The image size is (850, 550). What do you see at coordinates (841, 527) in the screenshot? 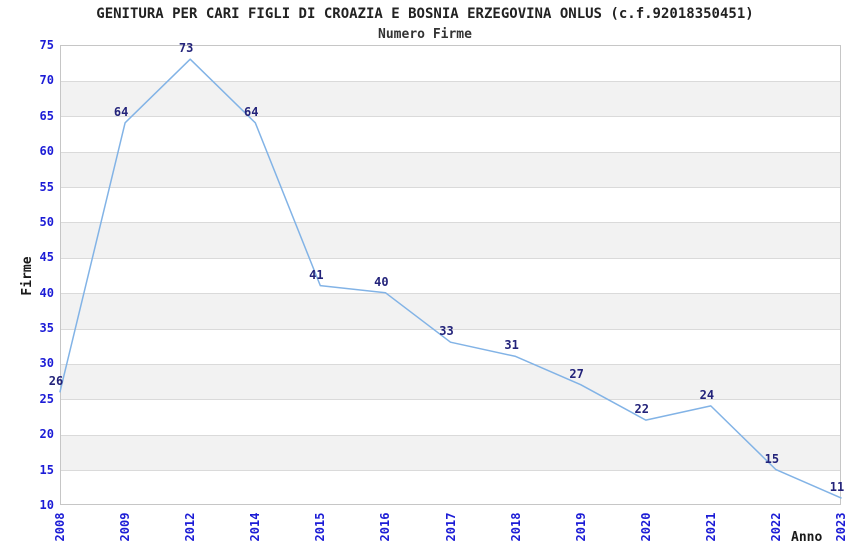
I see `x-tick-label: 2023` at bounding box center [841, 527].